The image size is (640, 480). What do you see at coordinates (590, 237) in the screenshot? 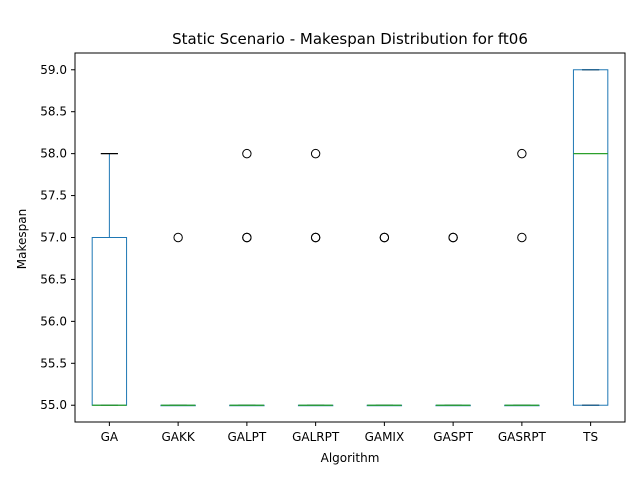
I see `box-ts` at bounding box center [590, 237].